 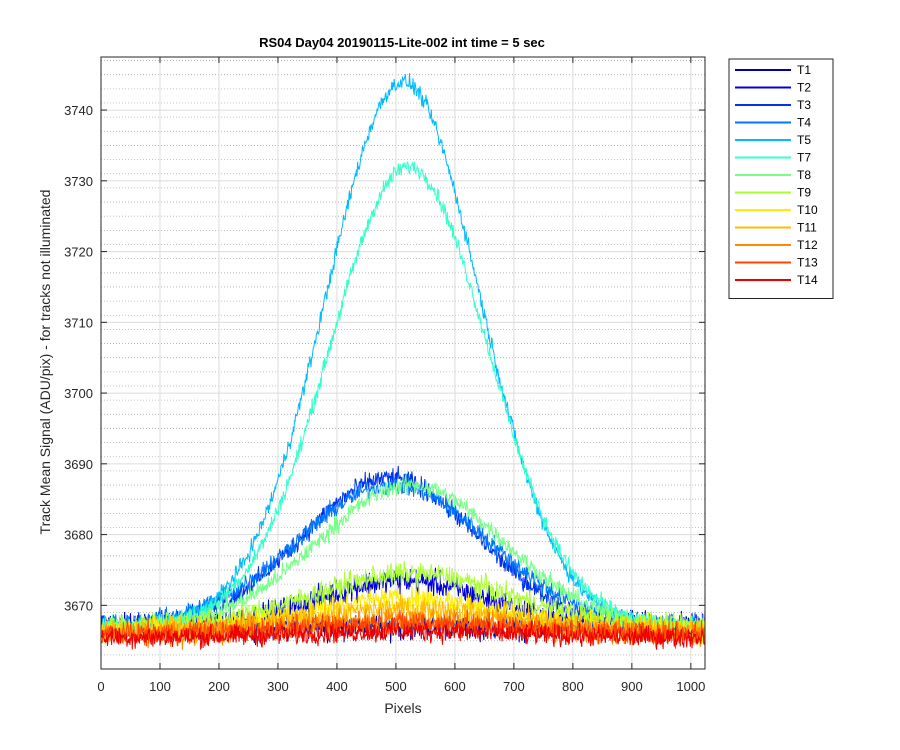 I want to click on x-tick-label: 100, so click(x=160, y=686).